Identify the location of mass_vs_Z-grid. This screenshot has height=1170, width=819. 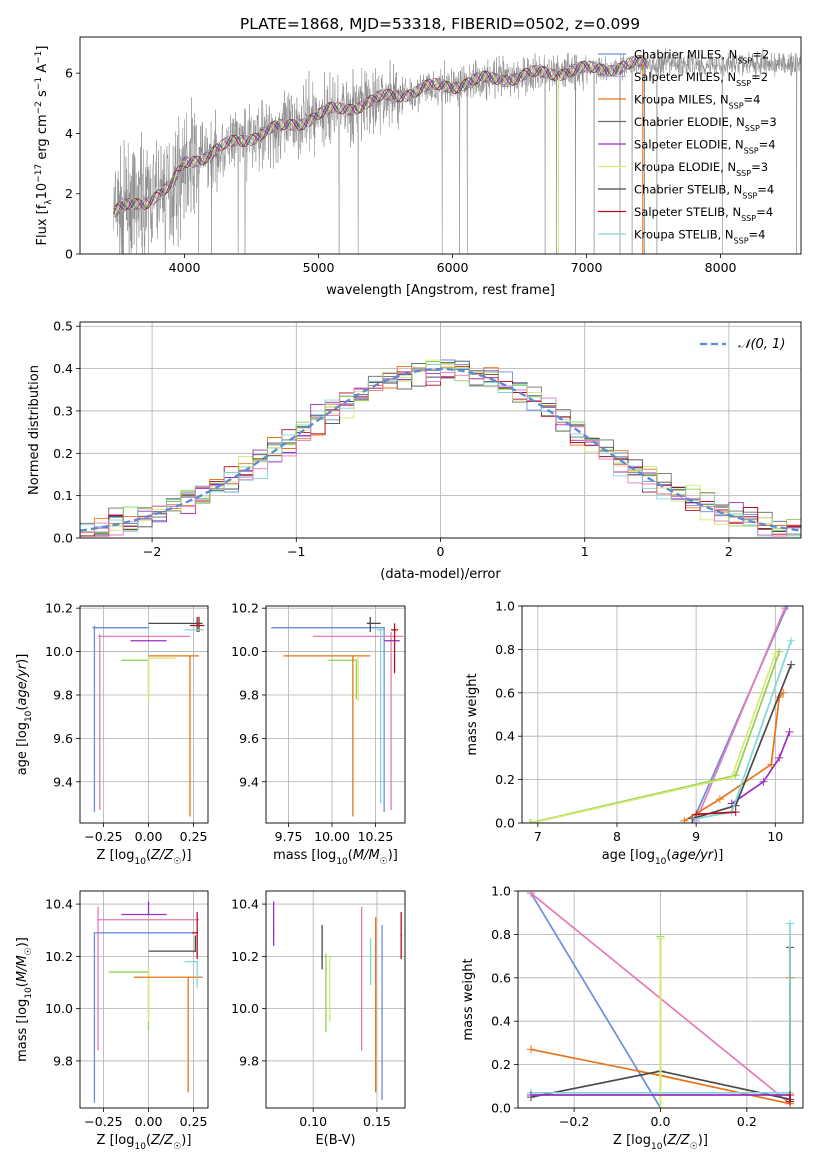
(144, 999).